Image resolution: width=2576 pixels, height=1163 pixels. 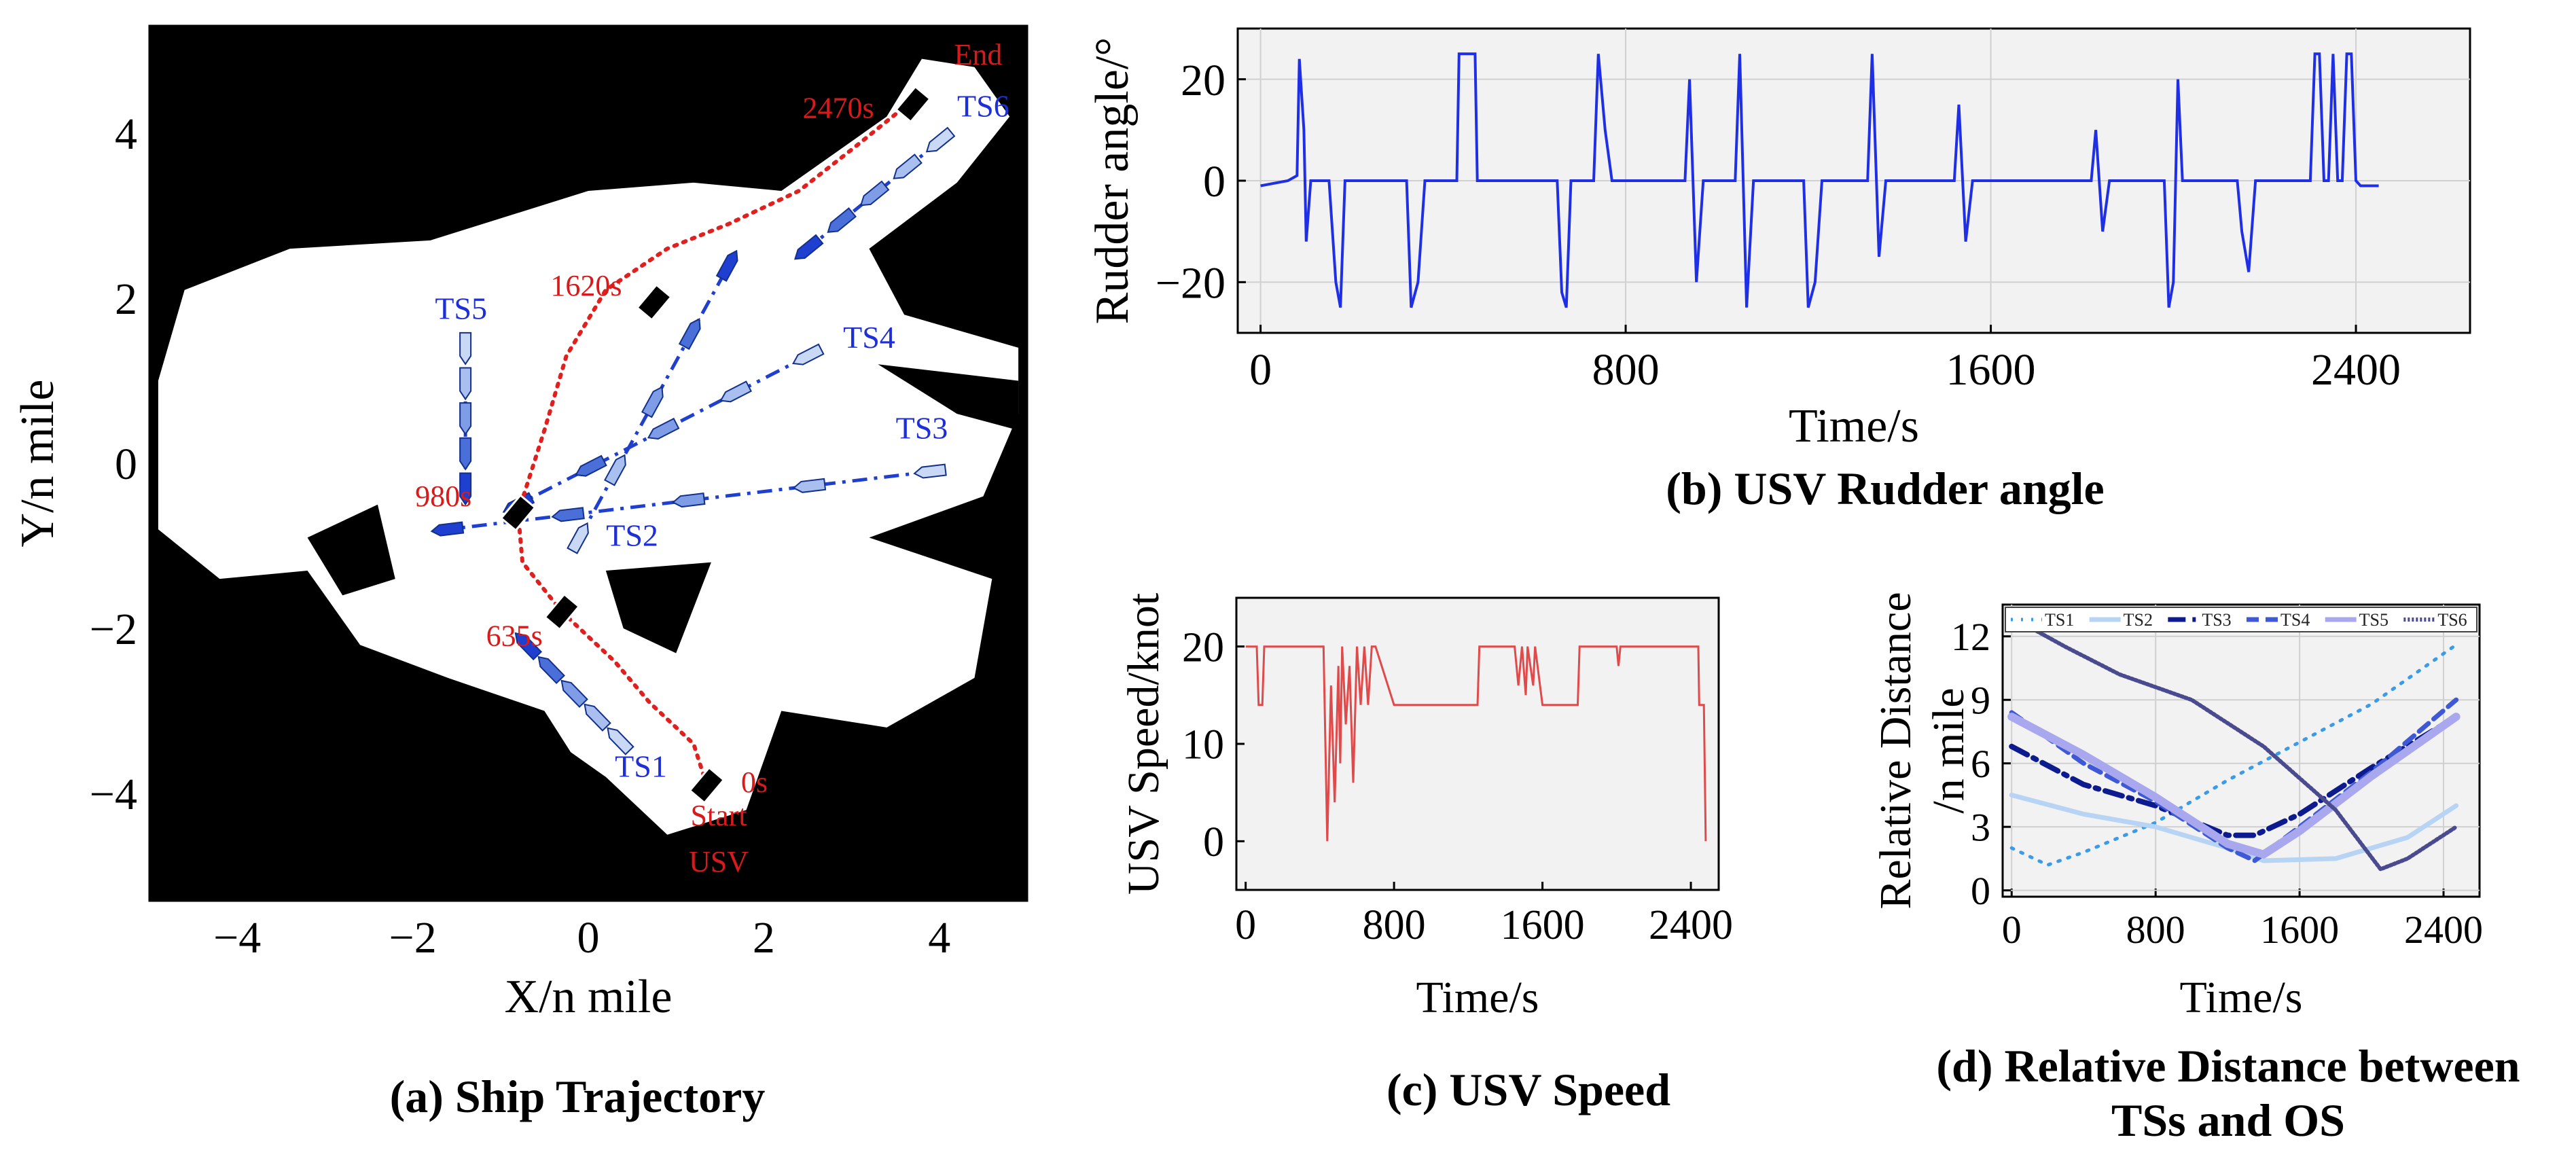 What do you see at coordinates (983, 106) in the screenshot?
I see `ts-label: TS6` at bounding box center [983, 106].